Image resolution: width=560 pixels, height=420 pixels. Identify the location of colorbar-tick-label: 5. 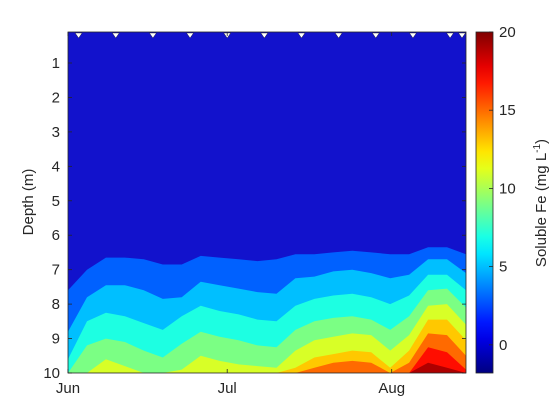
(503, 267).